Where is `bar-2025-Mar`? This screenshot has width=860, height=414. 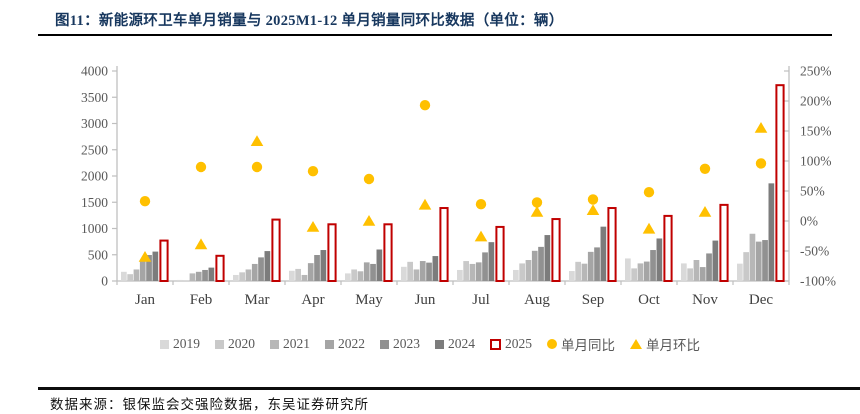
bar-2025-Mar is located at coordinates (276, 250).